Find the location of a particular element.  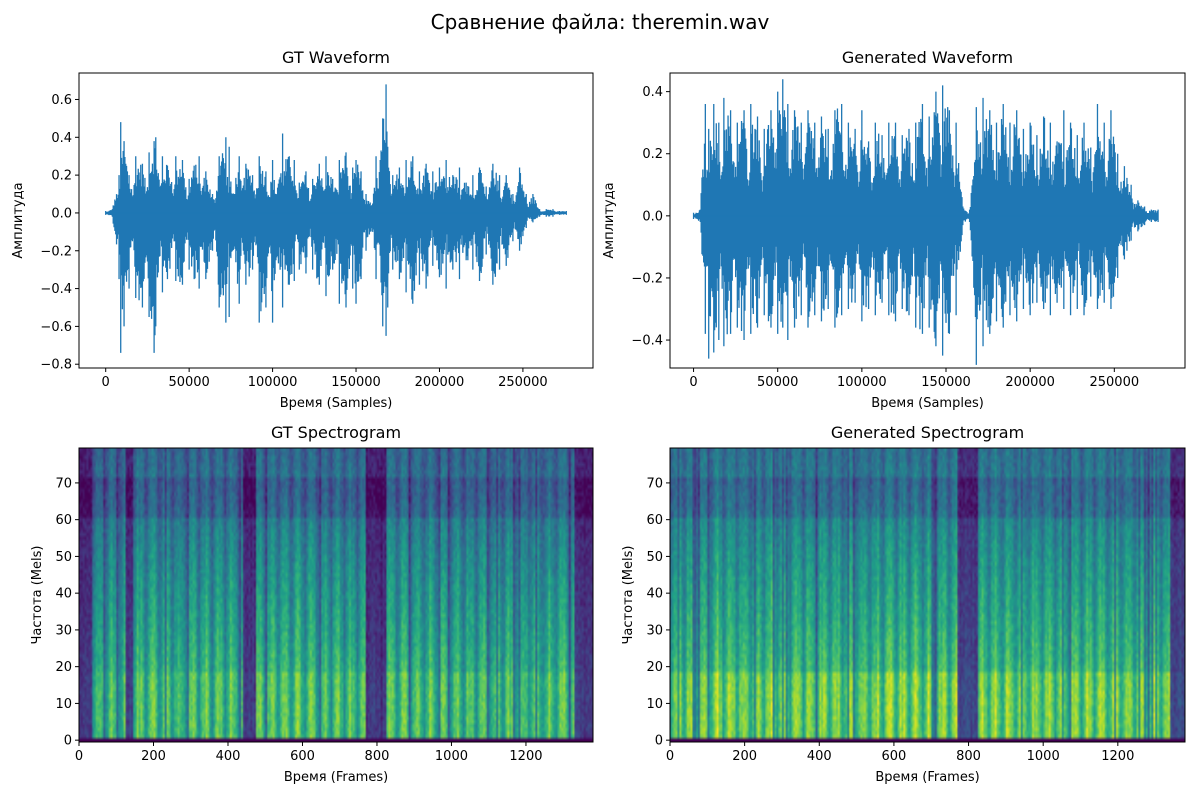

axes-title: Generated Waveform is located at coordinates (927, 57).